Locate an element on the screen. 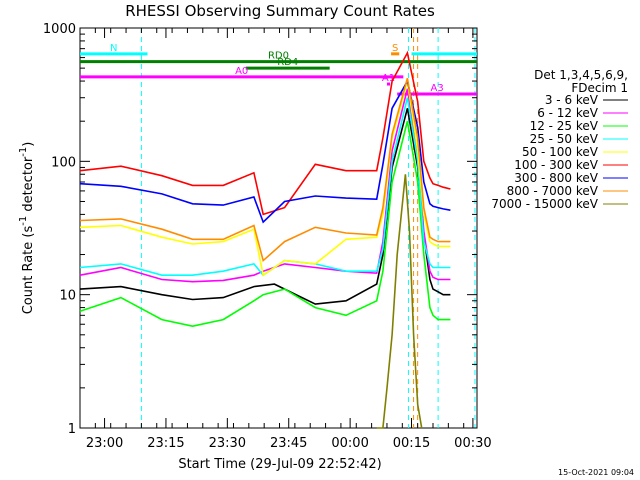 The width and height of the screenshot is (640, 480). flag-bar-label: A0 is located at coordinates (241, 71).